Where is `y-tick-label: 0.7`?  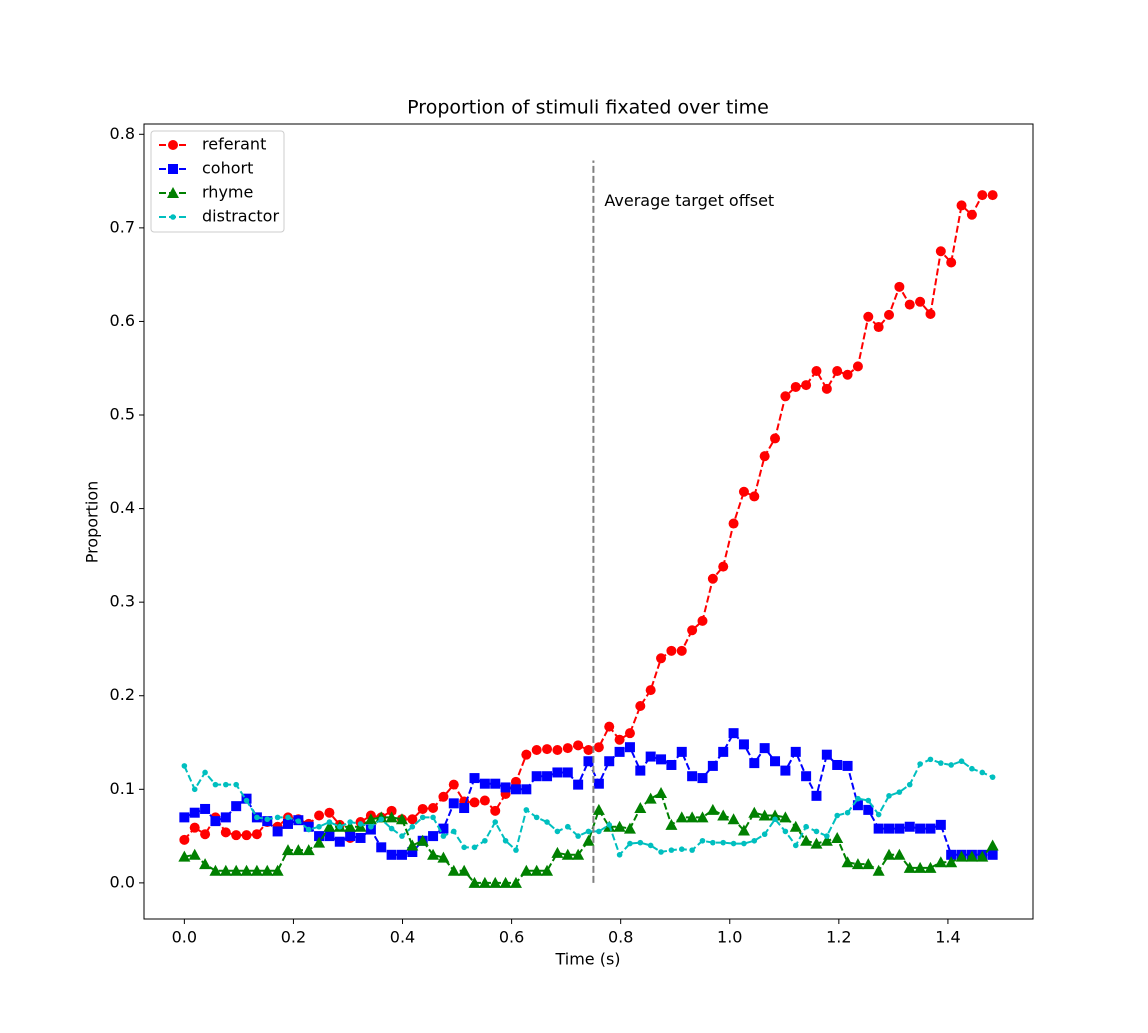
y-tick-label: 0.7 is located at coordinates (122, 226).